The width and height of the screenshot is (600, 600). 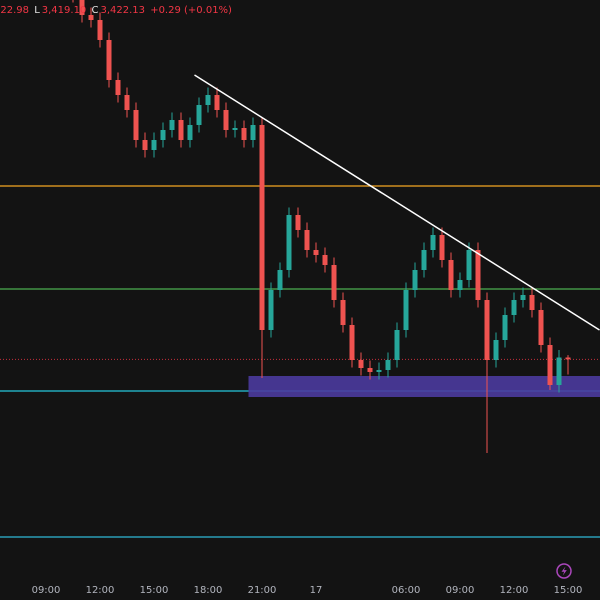 I want to click on x-tick-label: 21:00, so click(x=262, y=590).